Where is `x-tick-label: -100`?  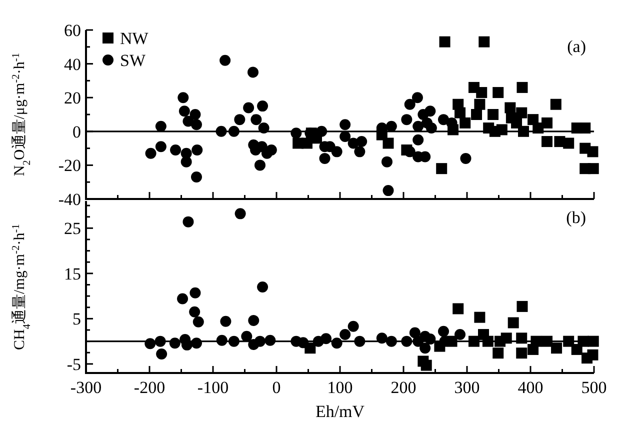 x-tick-label: -100 is located at coordinates (213, 387).